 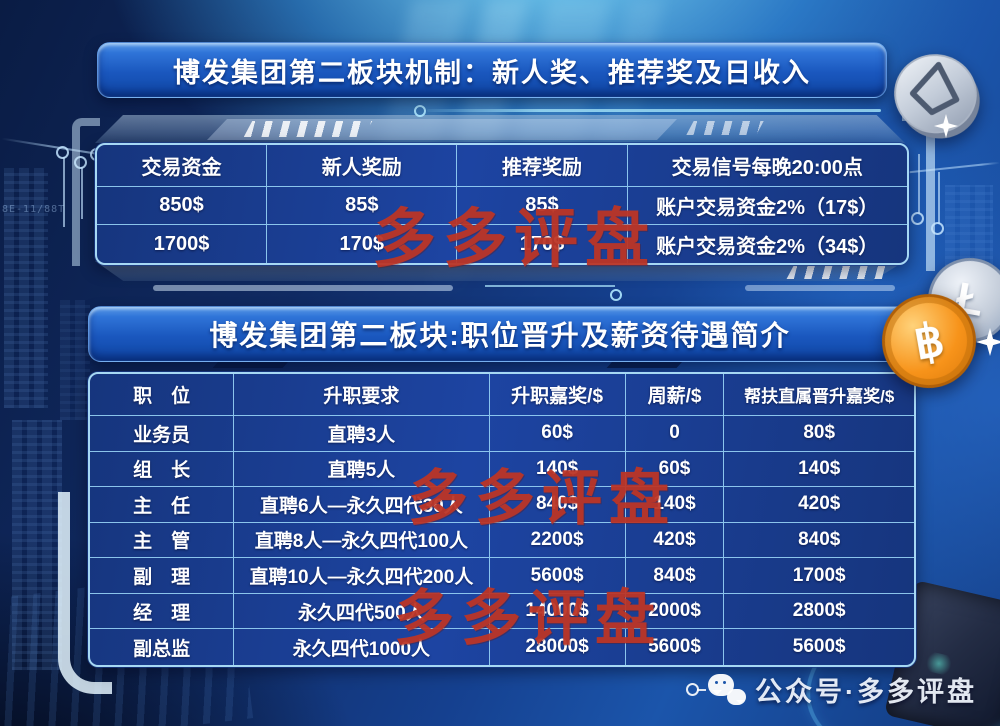 What do you see at coordinates (557, 611) in the screenshot?
I see `table-cell: 14000$` at bounding box center [557, 611].